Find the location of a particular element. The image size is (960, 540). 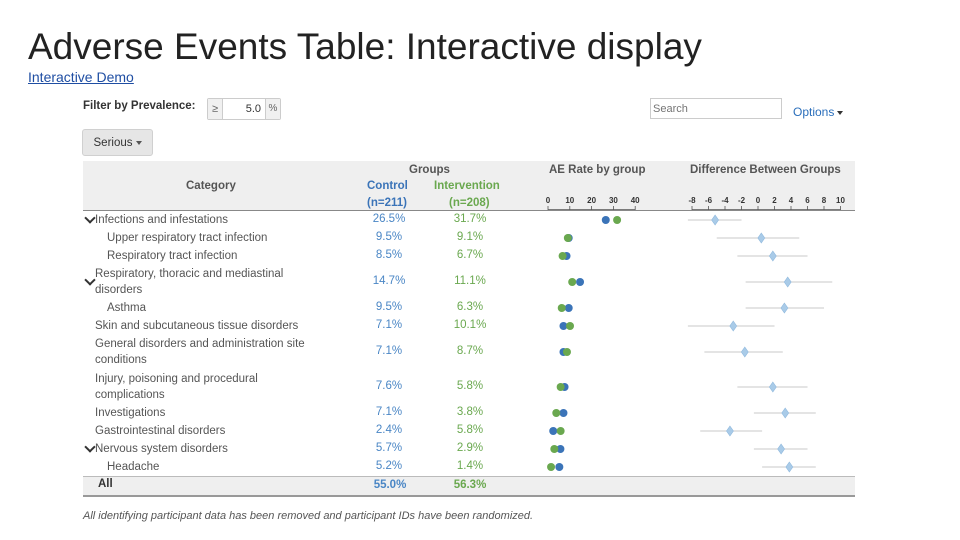

options-dropdown: Options is located at coordinates (818, 112).